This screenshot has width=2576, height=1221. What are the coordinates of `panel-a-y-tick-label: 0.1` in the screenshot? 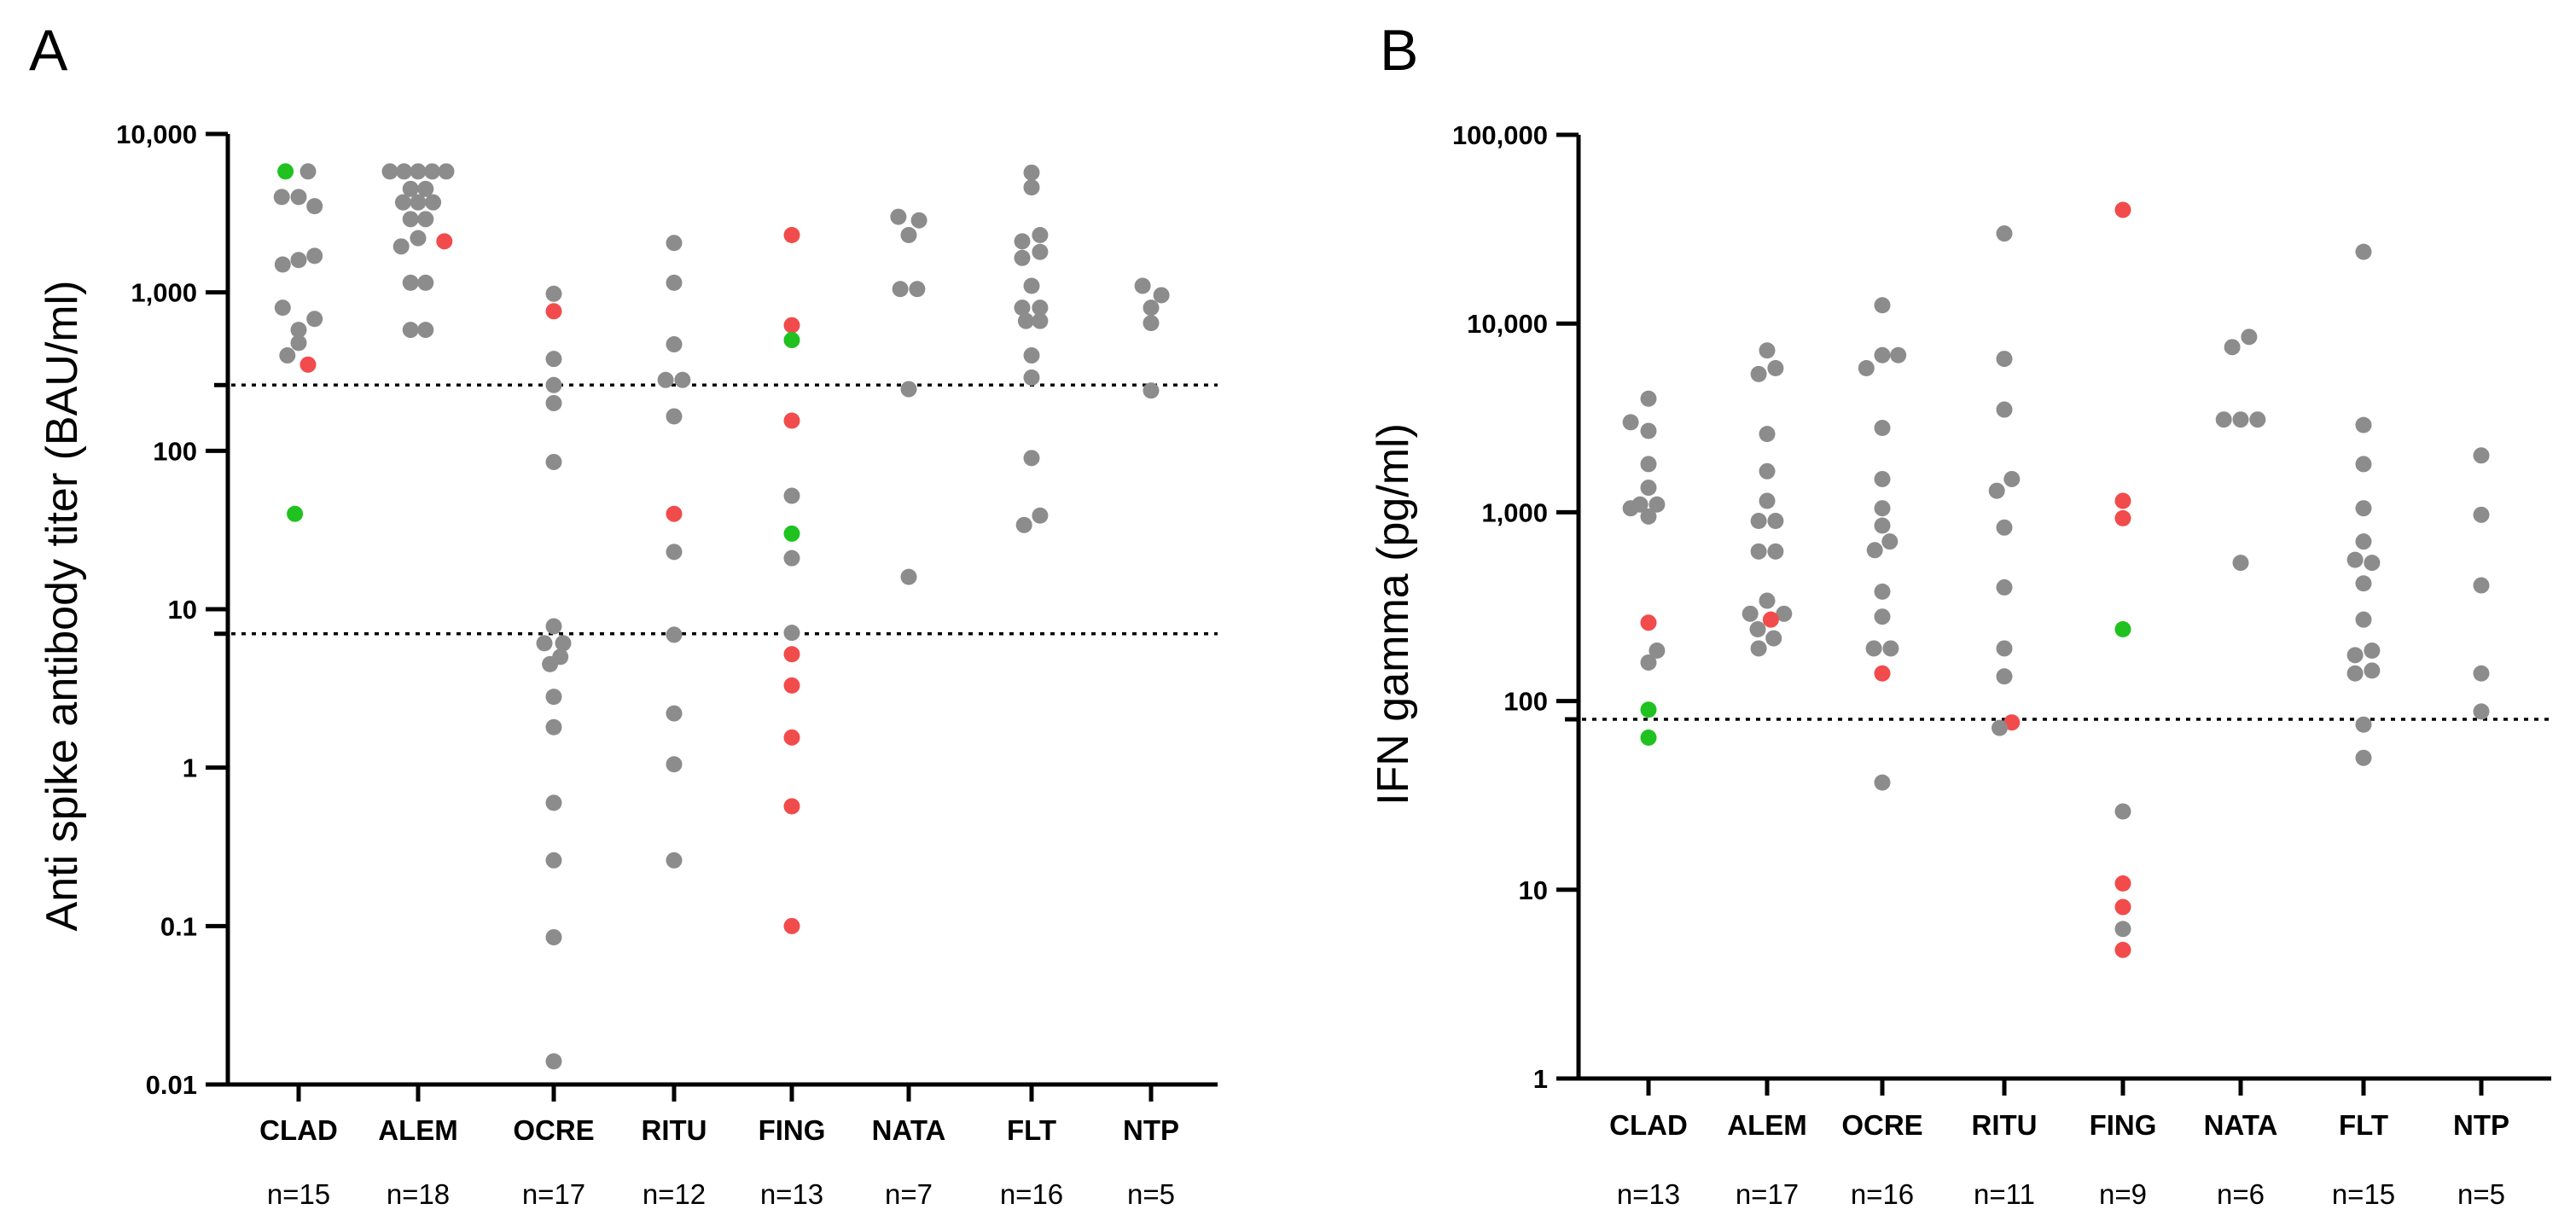 It's located at (178, 926).